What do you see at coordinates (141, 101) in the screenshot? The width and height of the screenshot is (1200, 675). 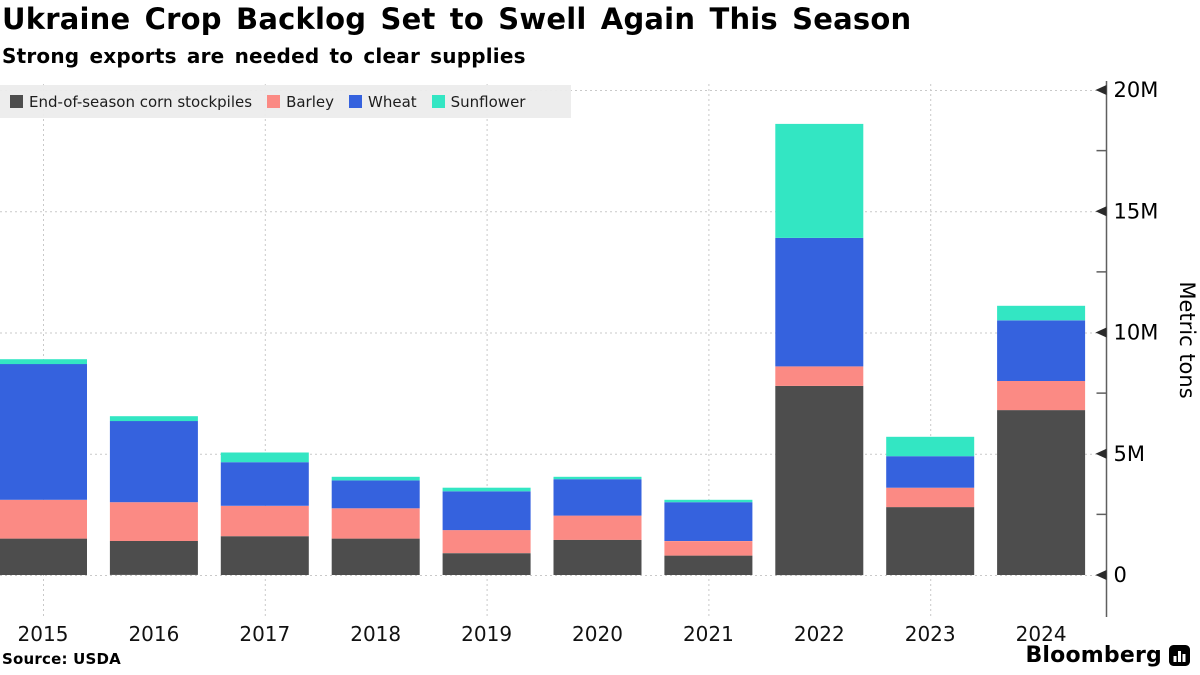 I see `legend-label: End-of-season corn stockpiles` at bounding box center [141, 101].